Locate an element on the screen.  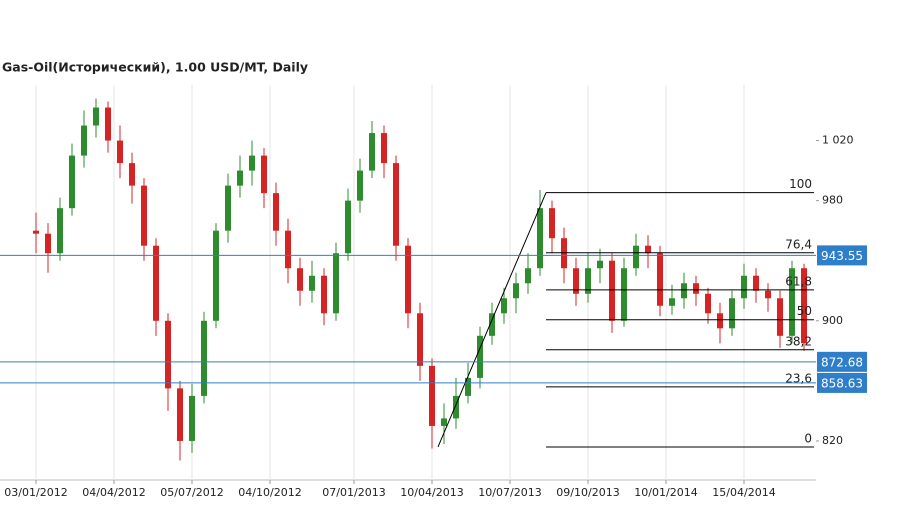
x-tick-label: 10/07/2013 is located at coordinates (509, 492).